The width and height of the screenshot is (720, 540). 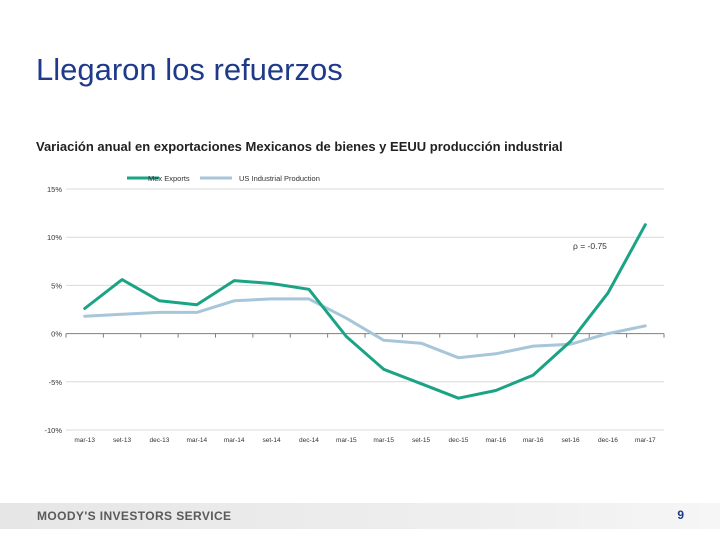 I want to click on x-tick-label: dec-14, so click(x=309, y=440).